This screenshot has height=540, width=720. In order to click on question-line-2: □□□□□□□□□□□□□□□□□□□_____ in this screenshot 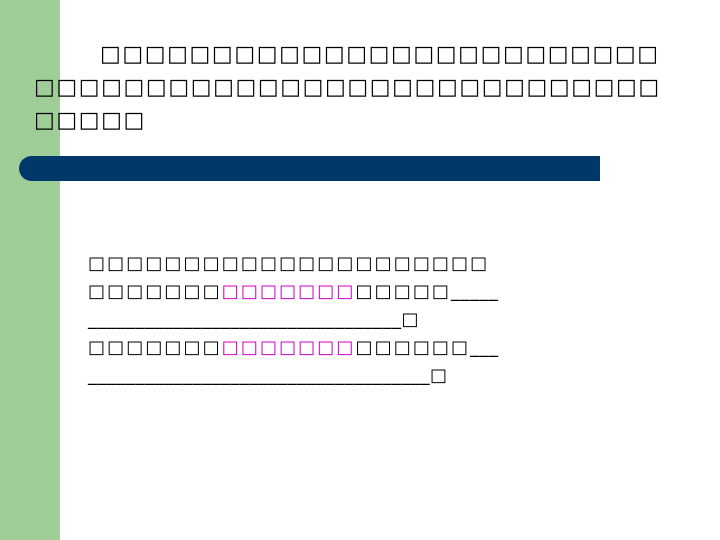, I will do `click(388, 292)`.